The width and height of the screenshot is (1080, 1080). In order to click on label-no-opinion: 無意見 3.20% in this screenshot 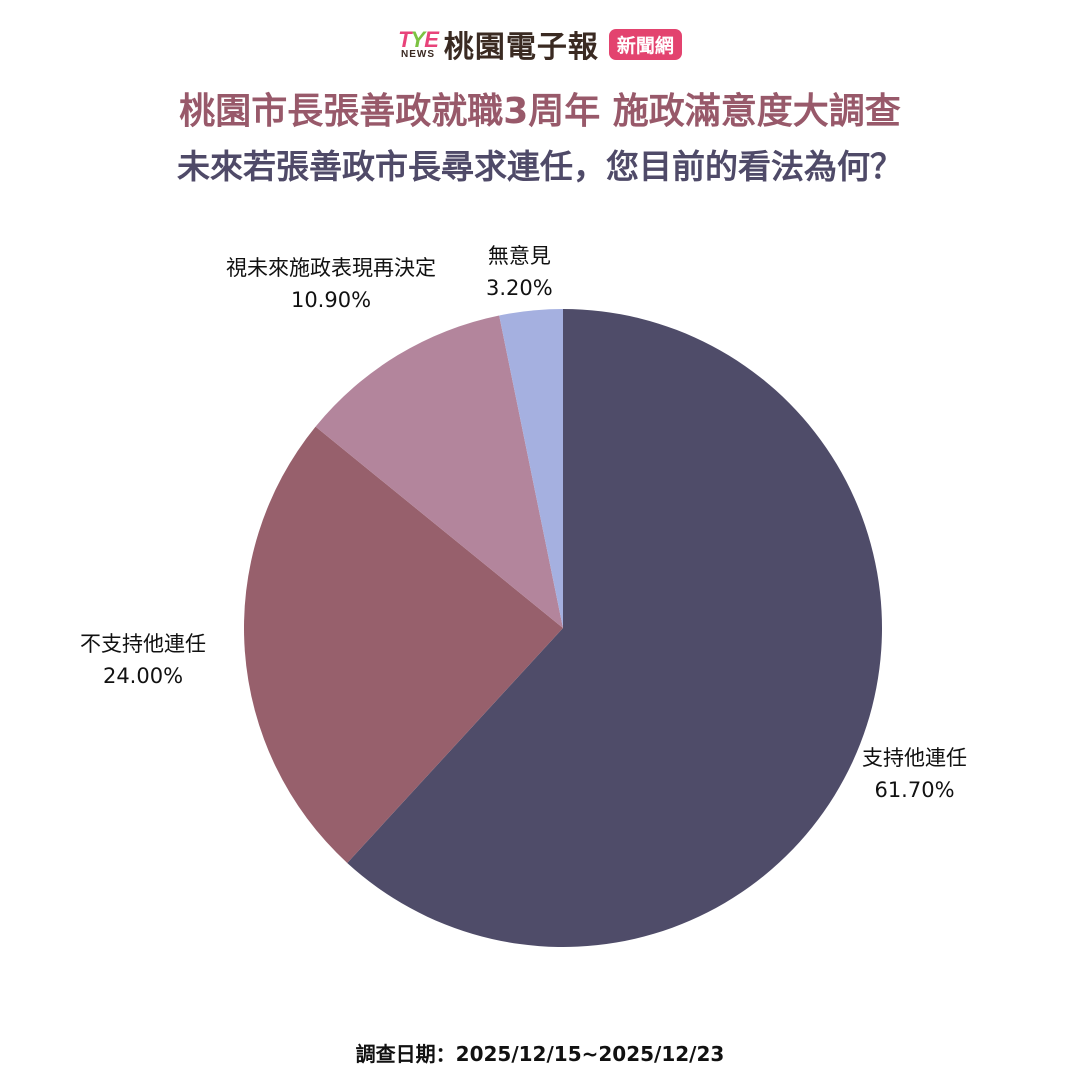, I will do `click(519, 272)`.